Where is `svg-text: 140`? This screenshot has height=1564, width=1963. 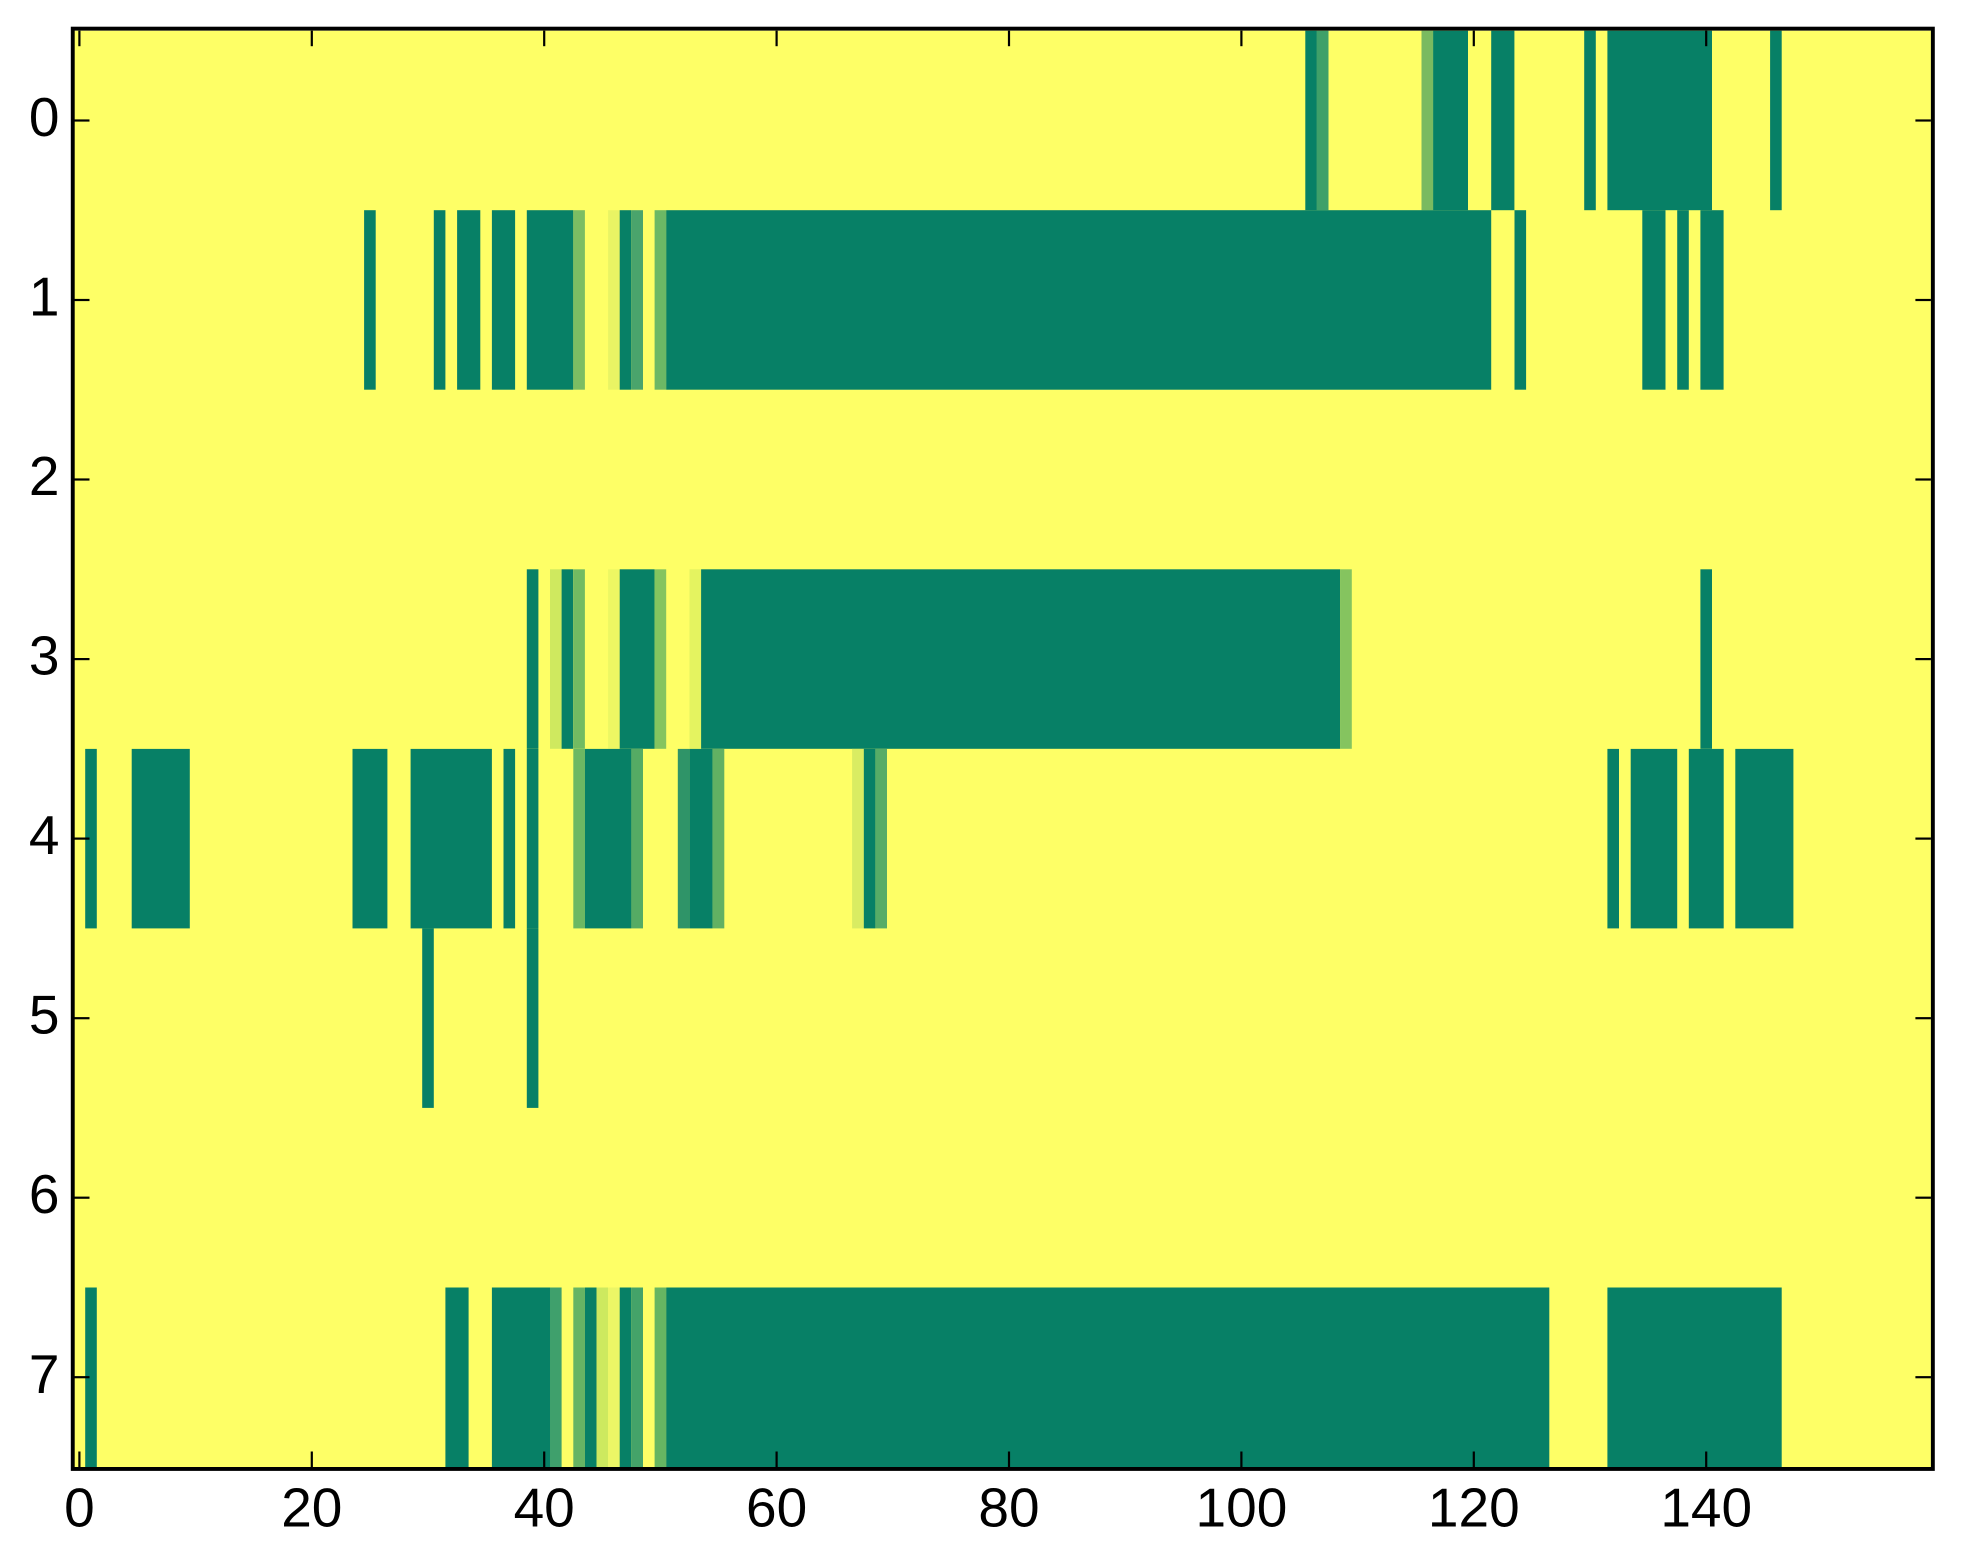 svg-text: 140 is located at coordinates (1706, 1508).